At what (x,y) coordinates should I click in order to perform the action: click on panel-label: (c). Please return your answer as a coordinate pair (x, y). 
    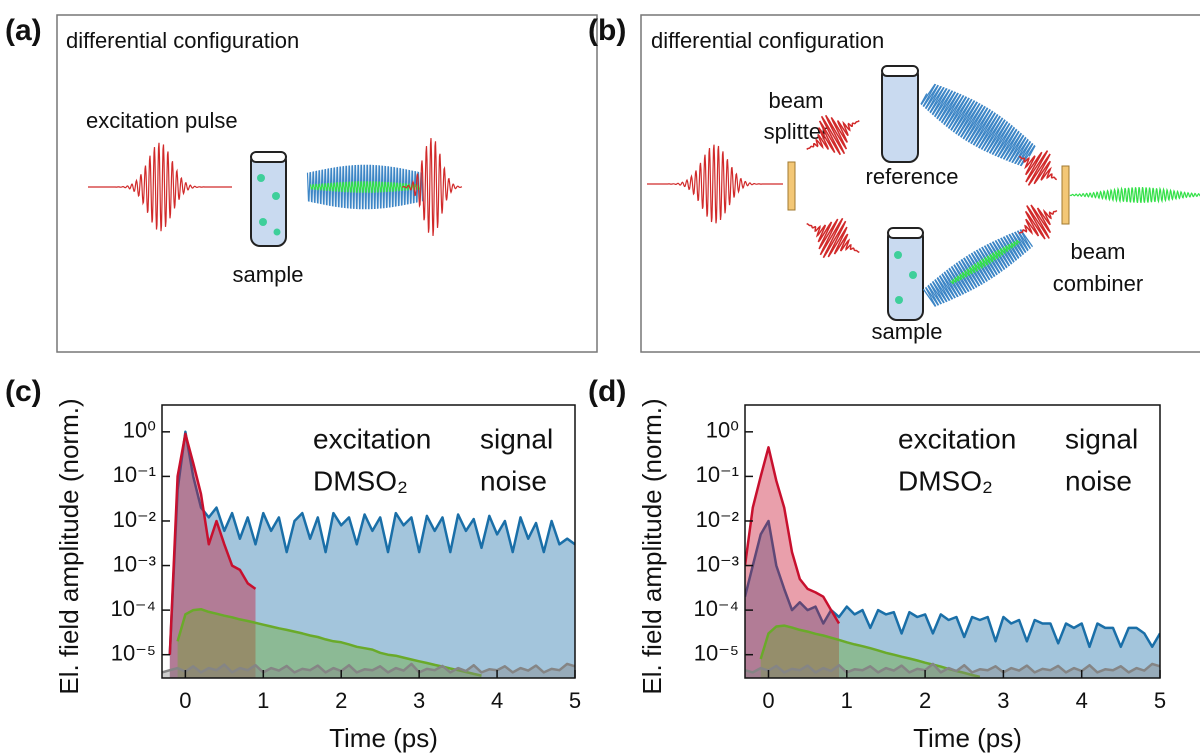
    Looking at the image, I should click on (23, 391).